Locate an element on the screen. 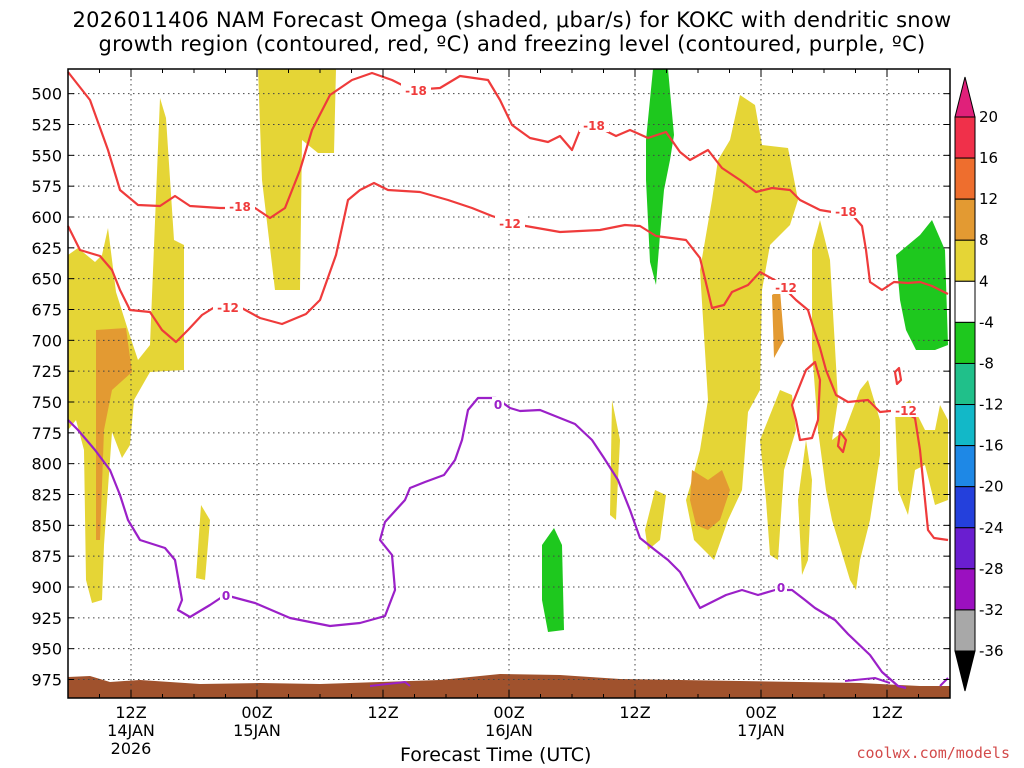  colorbar-label: -28 is located at coordinates (991, 569).